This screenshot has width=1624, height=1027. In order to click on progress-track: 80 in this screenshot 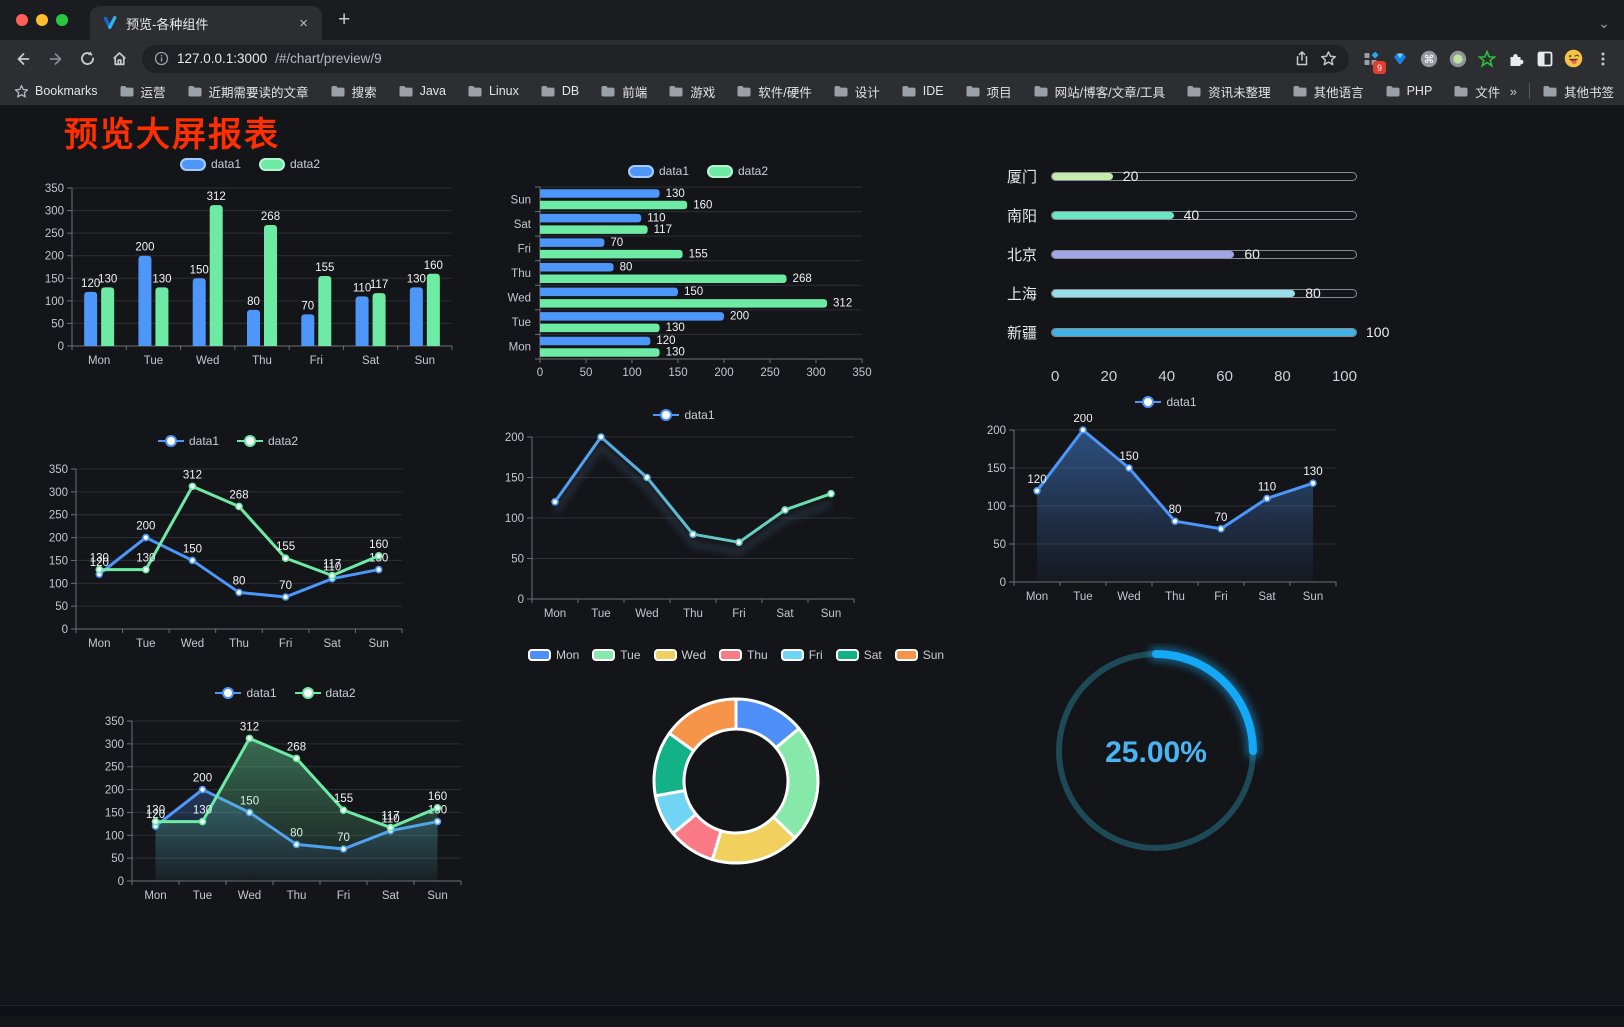, I will do `click(1204, 293)`.